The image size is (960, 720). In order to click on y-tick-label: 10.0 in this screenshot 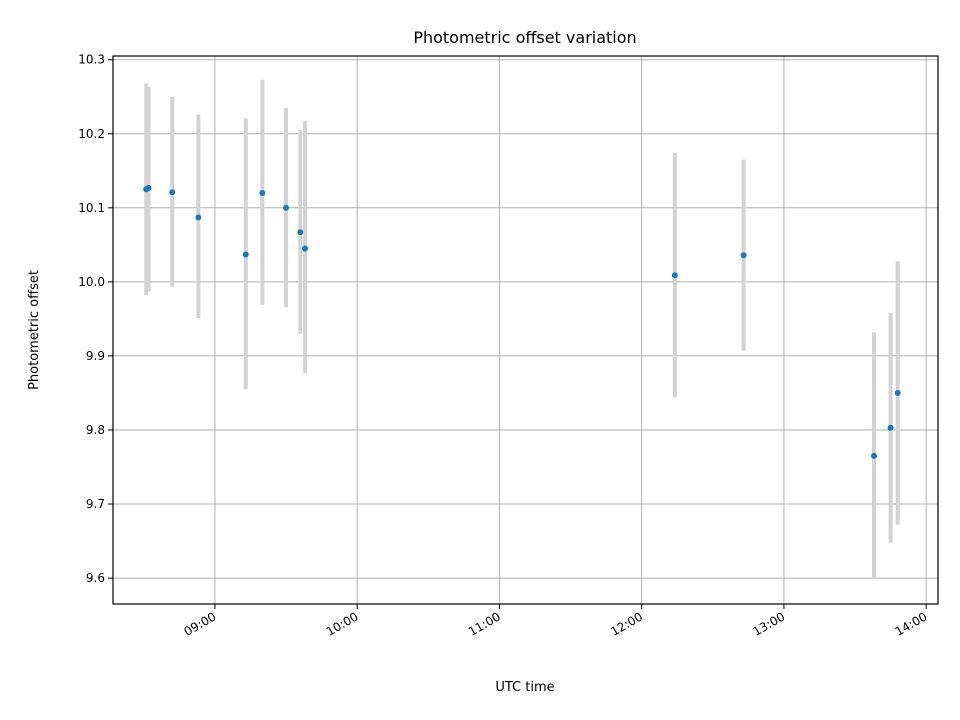, I will do `click(91, 282)`.